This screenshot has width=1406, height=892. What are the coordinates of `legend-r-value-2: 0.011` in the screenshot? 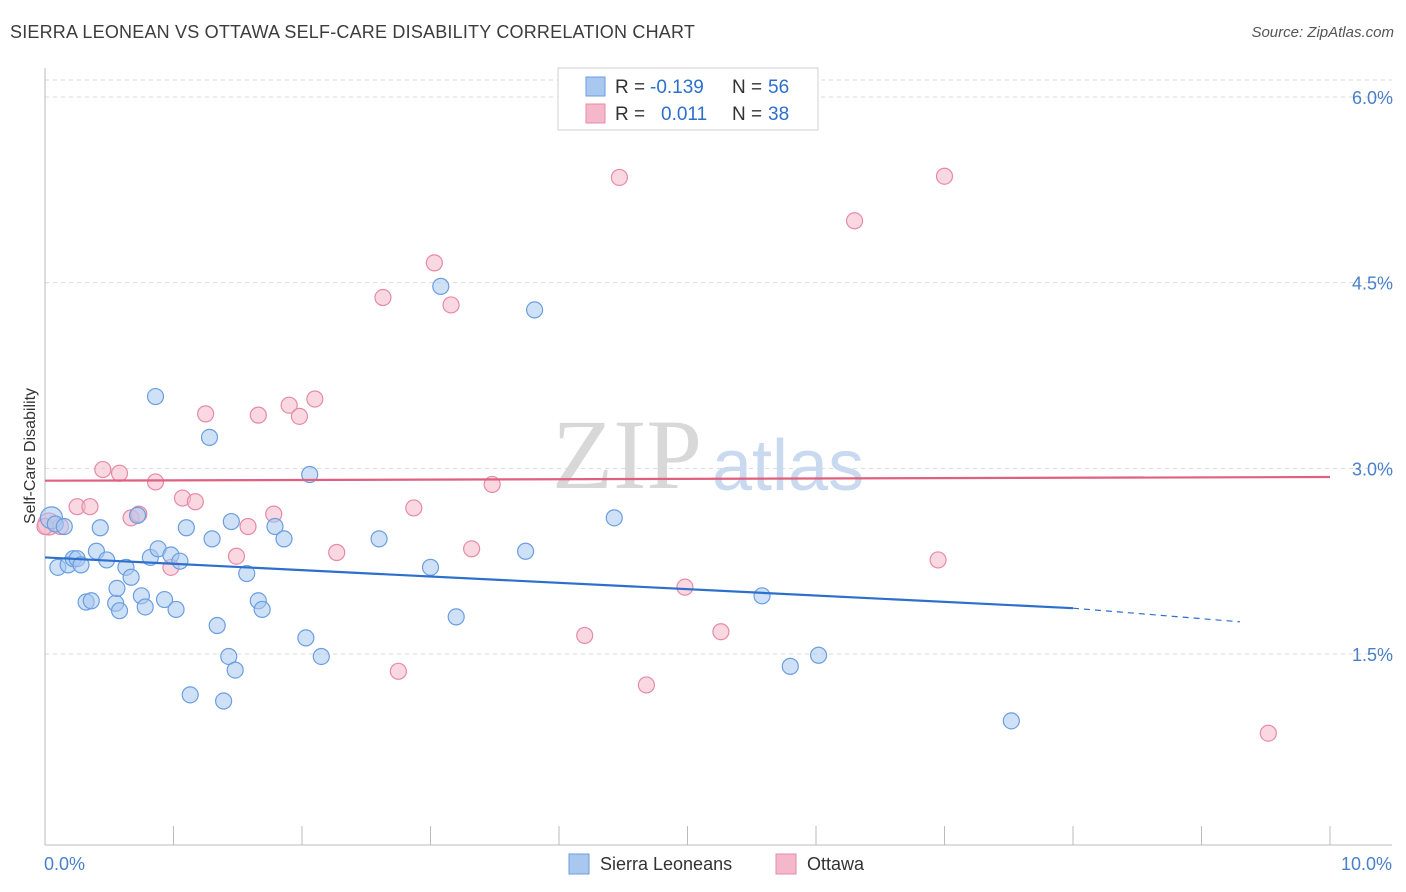 It's located at (684, 114).